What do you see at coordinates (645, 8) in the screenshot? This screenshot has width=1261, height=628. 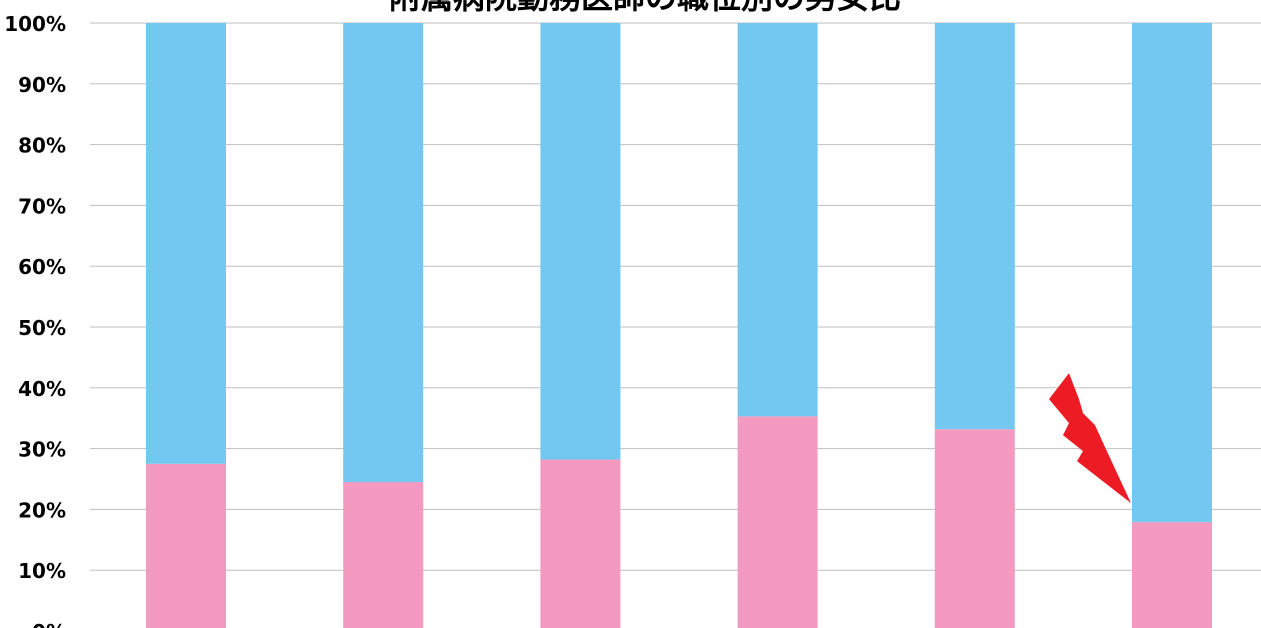 I see `chart-title: 附属病院勤務医師の職位別の男女比` at bounding box center [645, 8].